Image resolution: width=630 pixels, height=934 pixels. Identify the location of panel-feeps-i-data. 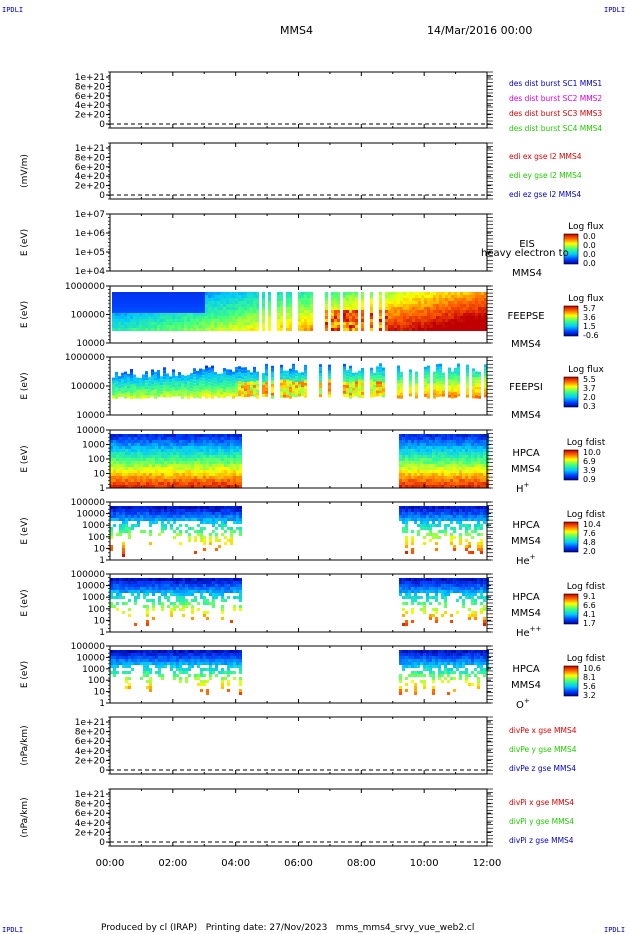
(299, 381).